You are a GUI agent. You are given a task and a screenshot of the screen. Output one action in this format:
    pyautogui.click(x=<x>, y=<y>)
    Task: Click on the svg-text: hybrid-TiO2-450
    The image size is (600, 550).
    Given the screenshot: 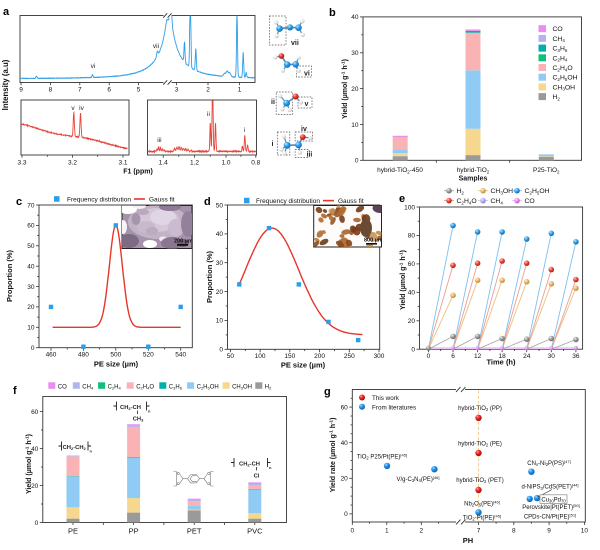 What is the action you would take?
    pyautogui.click(x=400, y=171)
    